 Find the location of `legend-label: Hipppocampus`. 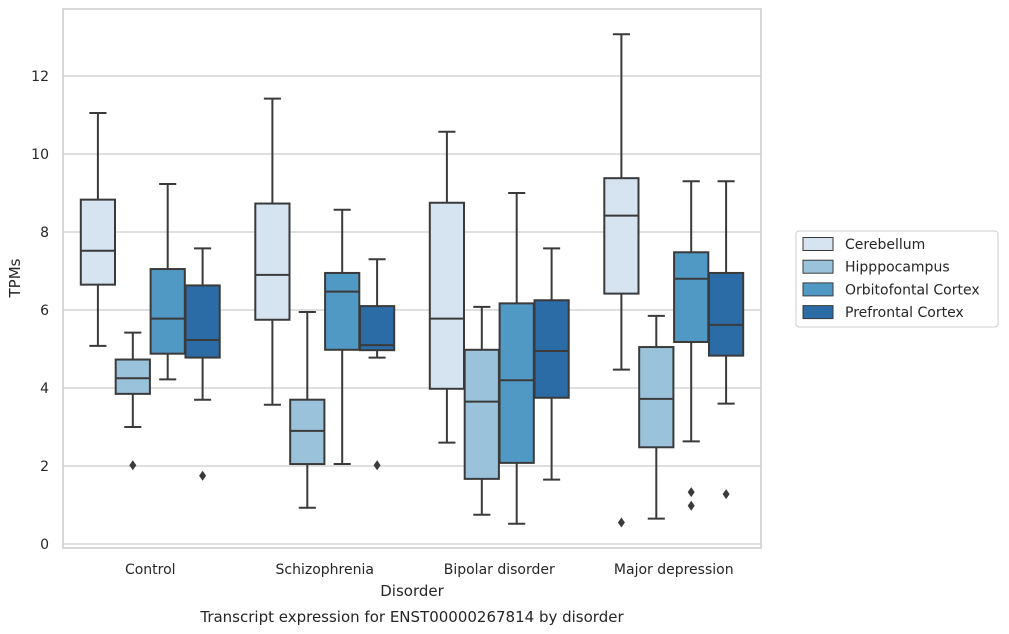

legend-label: Hipppocampus is located at coordinates (897, 268).